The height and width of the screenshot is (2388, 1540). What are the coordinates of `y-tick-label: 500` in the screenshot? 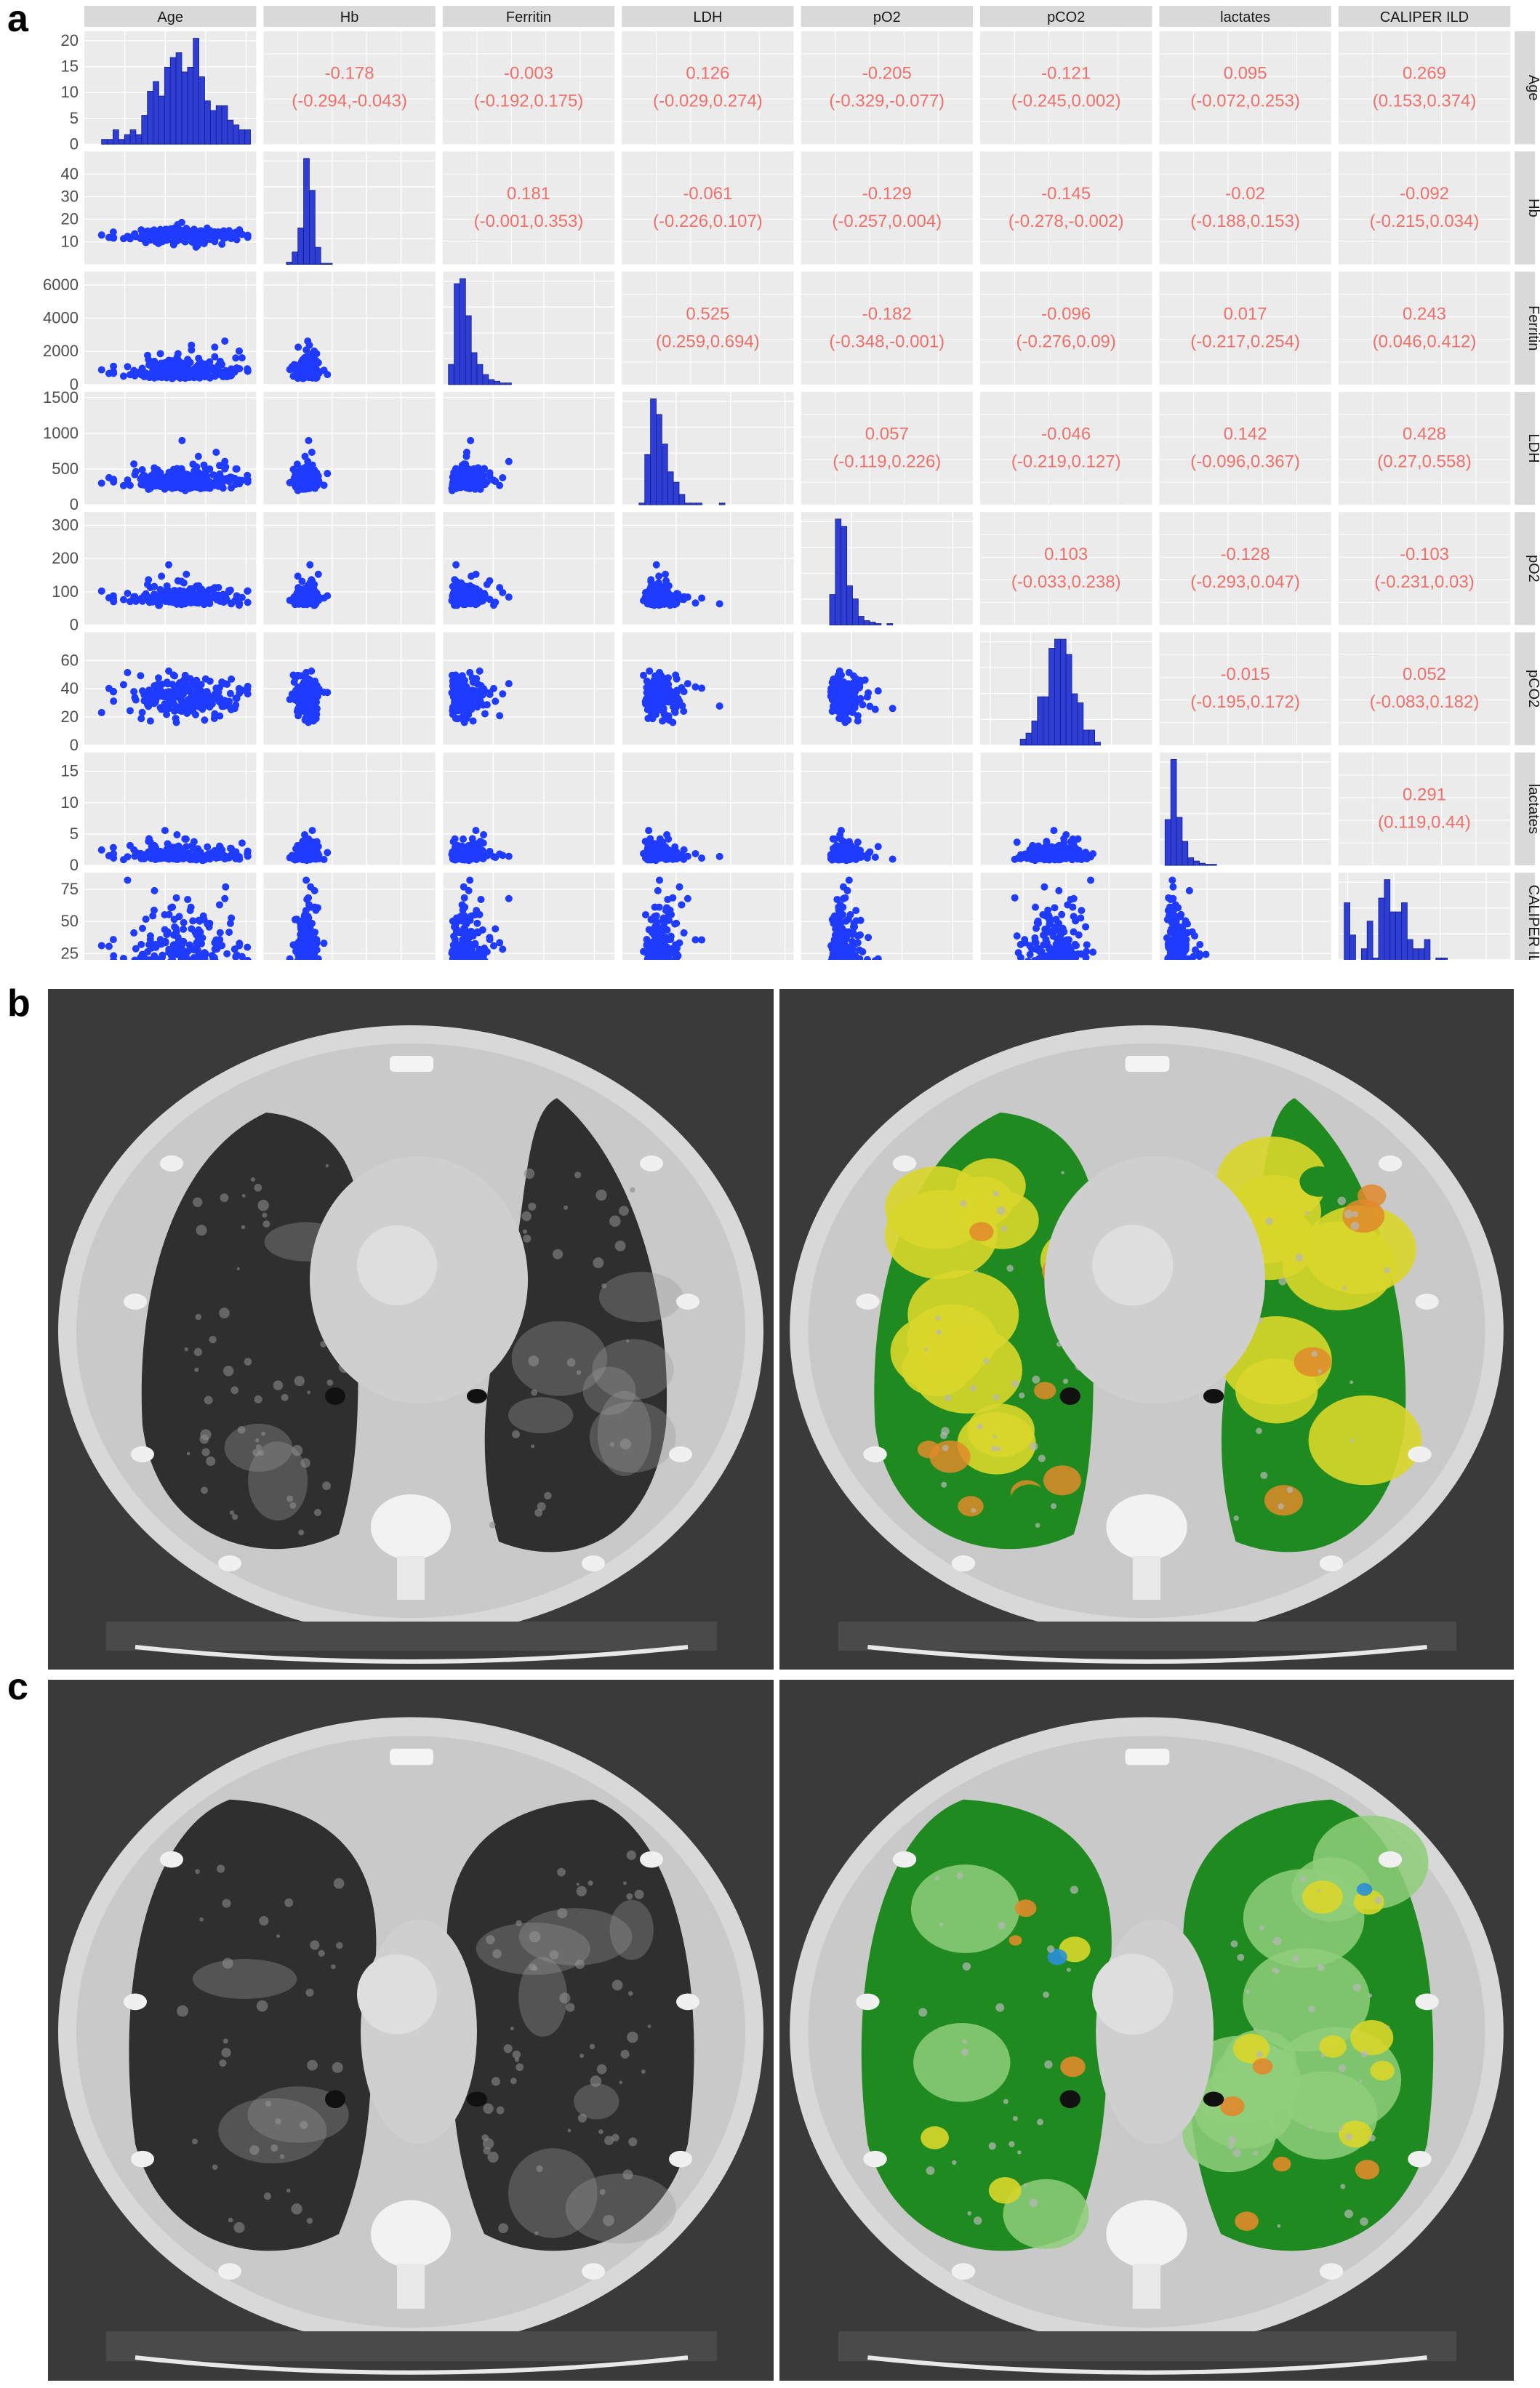 It's located at (65, 469).